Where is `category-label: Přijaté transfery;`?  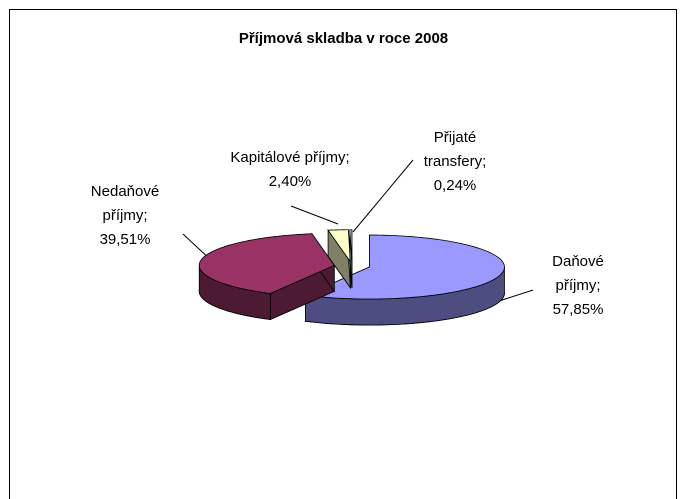 category-label: Přijaté transfery; is located at coordinates (455, 149).